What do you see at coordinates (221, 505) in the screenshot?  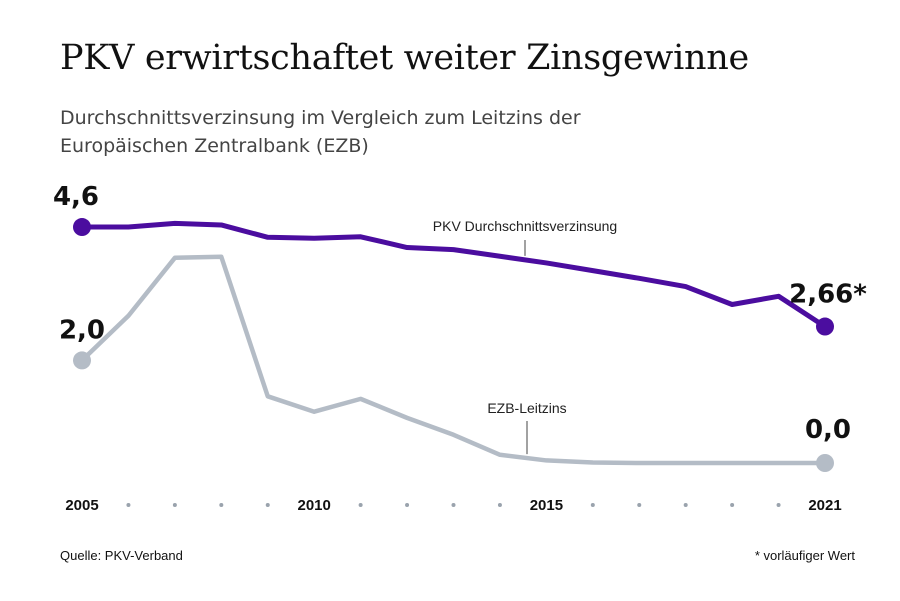 I see `x-tick-dot-2008` at bounding box center [221, 505].